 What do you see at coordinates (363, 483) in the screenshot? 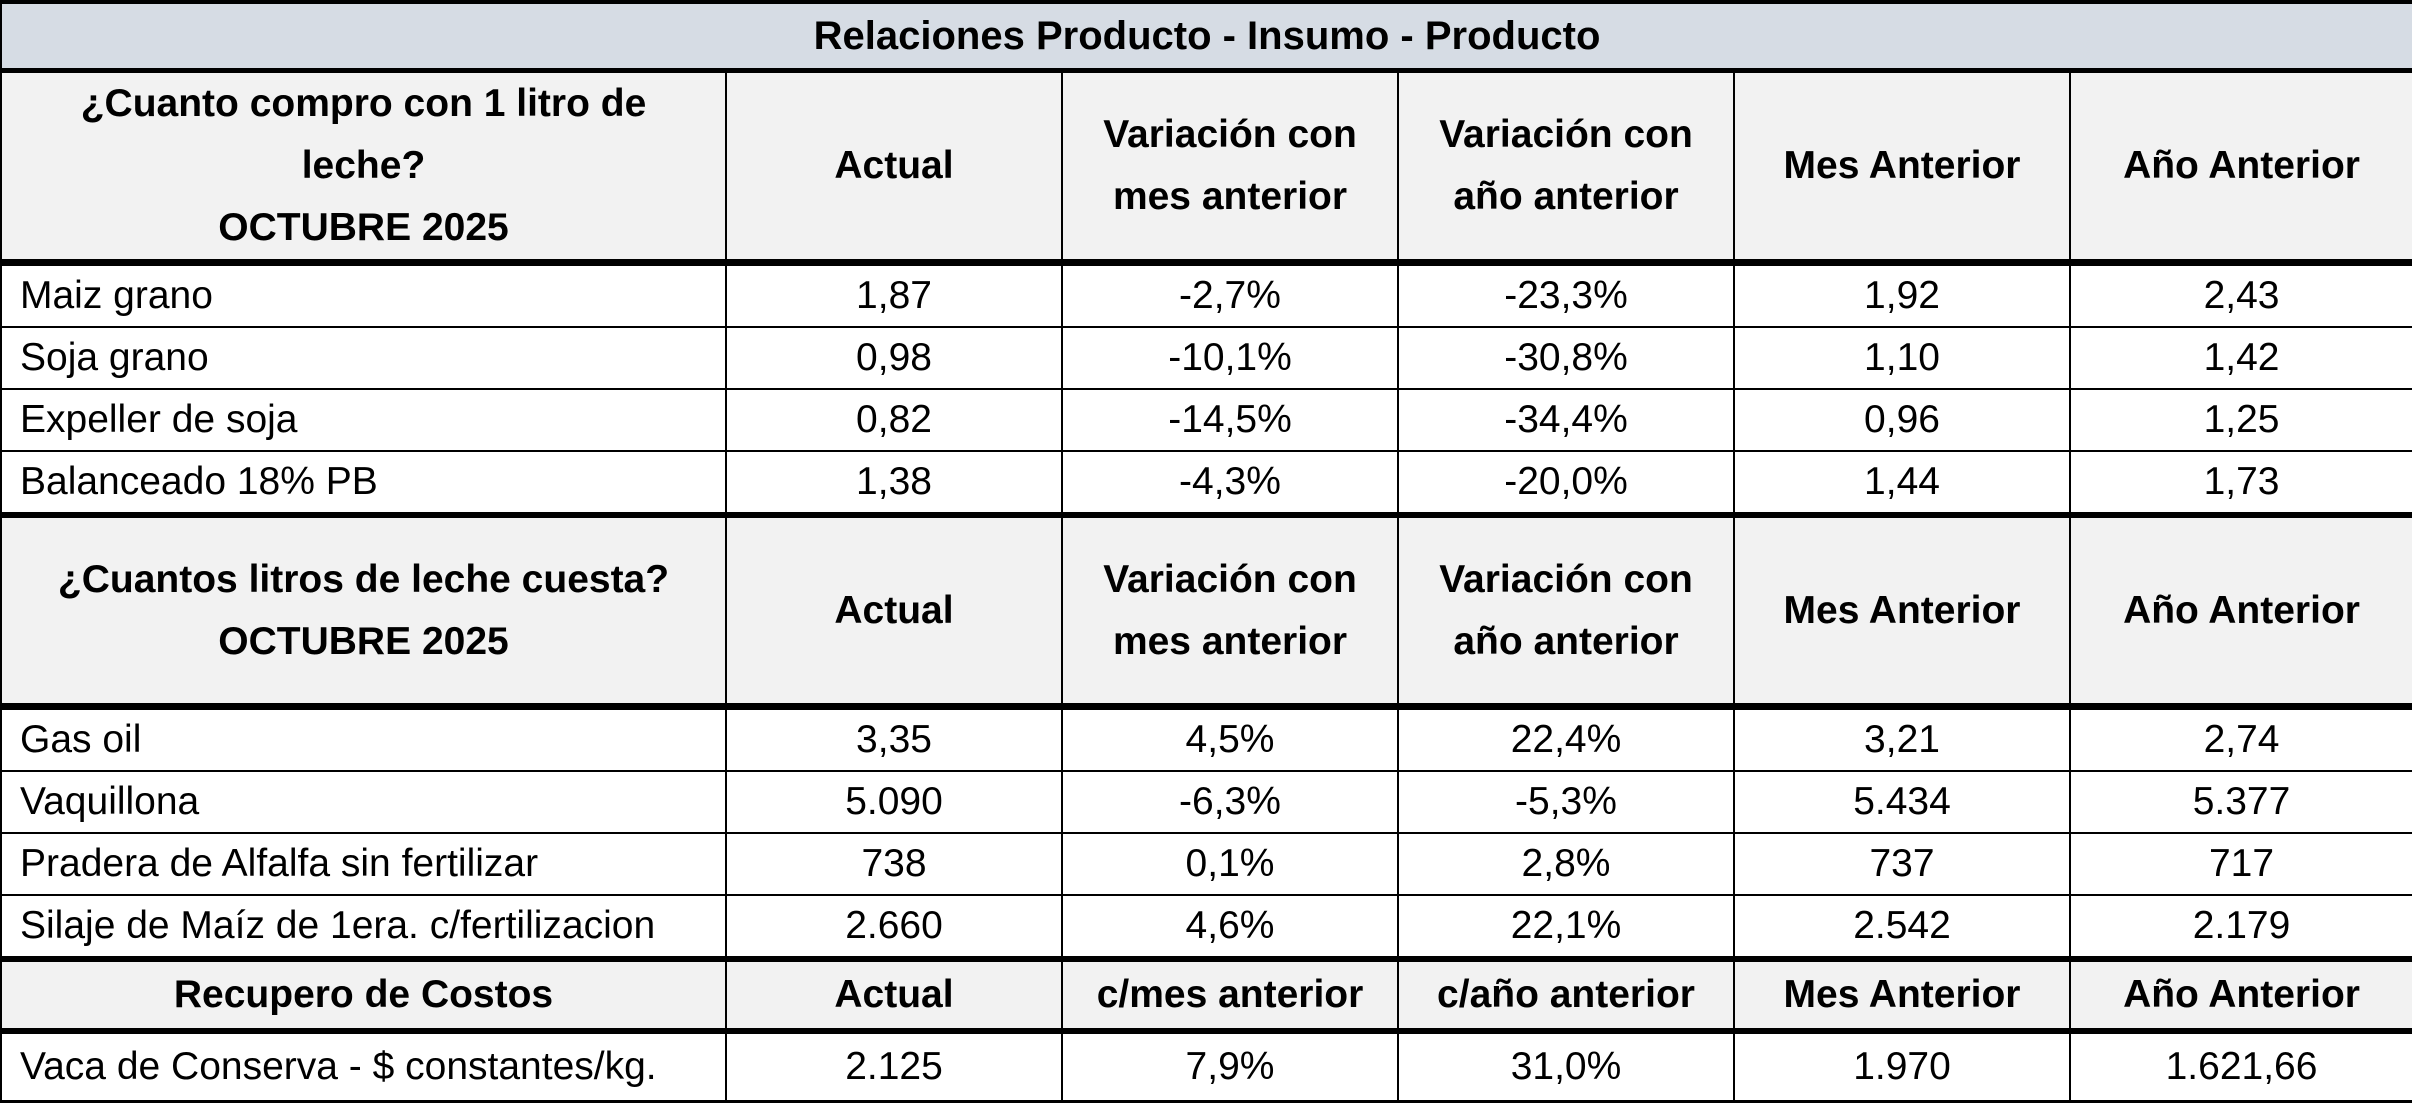
I see `row-label: Balanceado 18% PB` at bounding box center [363, 483].